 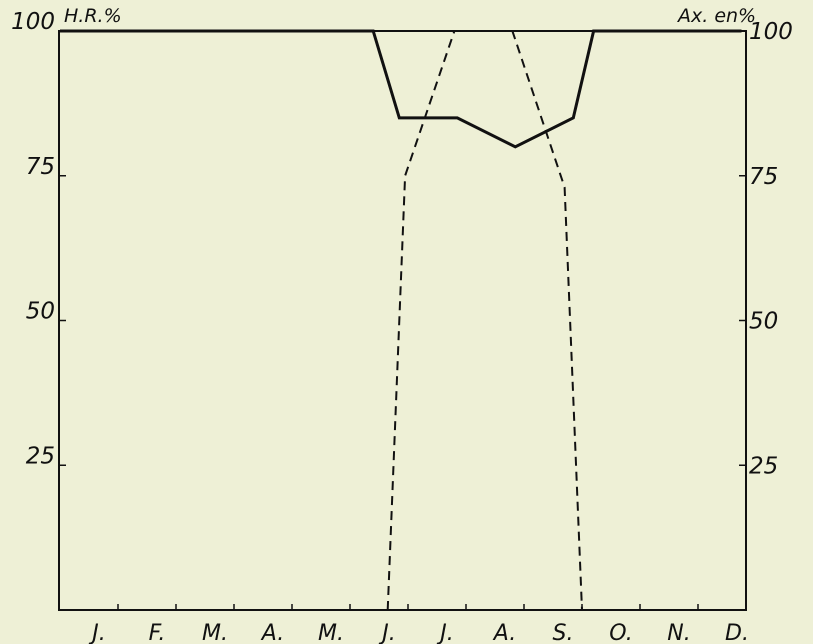 I want to click on y-tick-label-left: 75, so click(x=40, y=167).